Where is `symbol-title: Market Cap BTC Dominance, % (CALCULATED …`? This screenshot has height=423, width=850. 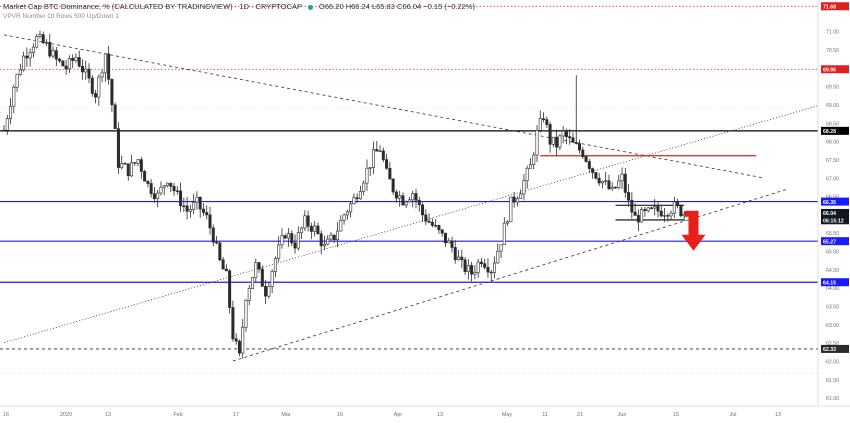
symbol-title: Market Cap BTC Dominance, % (CALCULATED … is located at coordinates (152, 6).